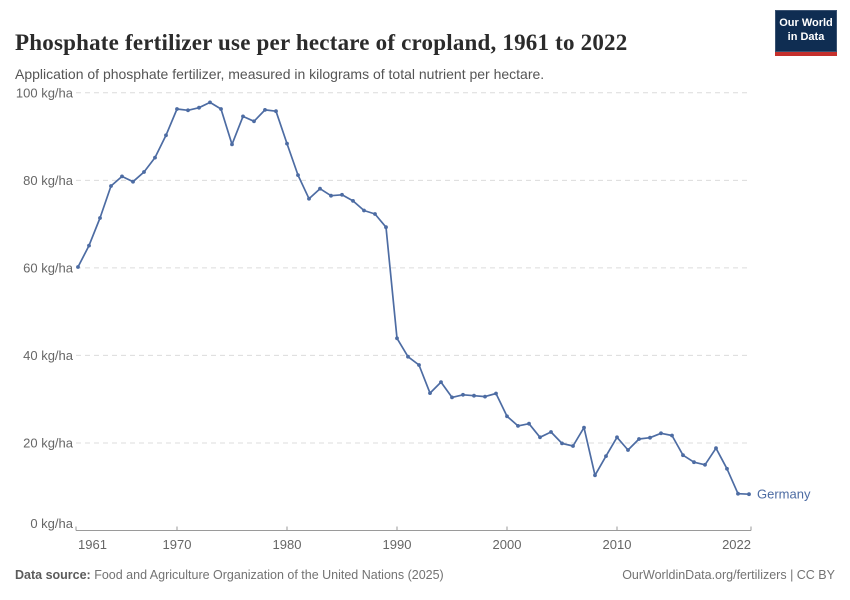  Describe the element at coordinates (48, 180) in the screenshot. I see `y-tick-label: 80 kg/ha` at that location.